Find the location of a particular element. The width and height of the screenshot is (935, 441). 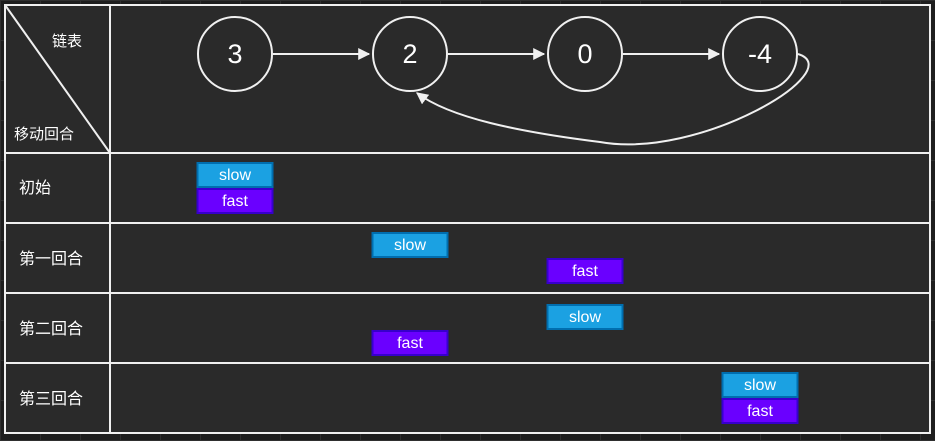

list-node-1: 2 is located at coordinates (410, 54).